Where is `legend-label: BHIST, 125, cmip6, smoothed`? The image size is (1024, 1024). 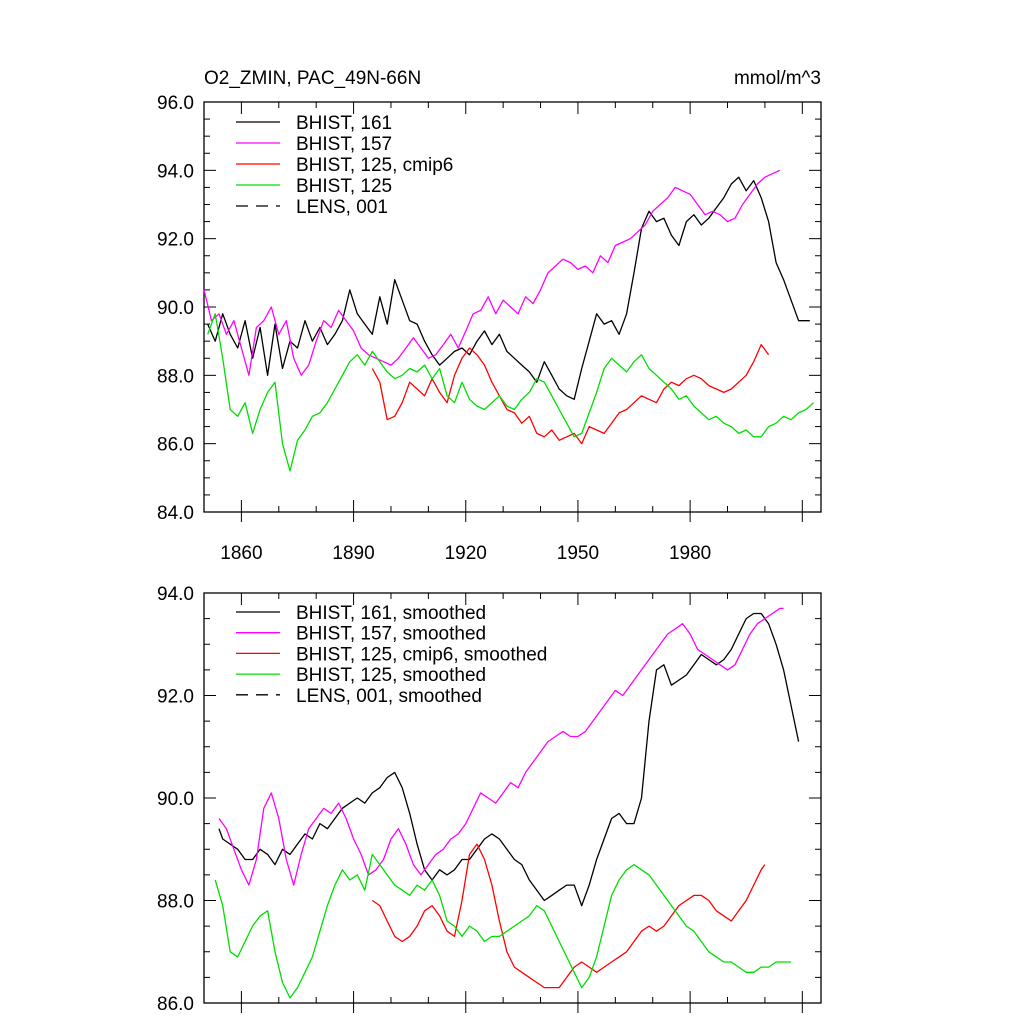 legend-label: BHIST, 125, cmip6, smoothed is located at coordinates (421, 654).